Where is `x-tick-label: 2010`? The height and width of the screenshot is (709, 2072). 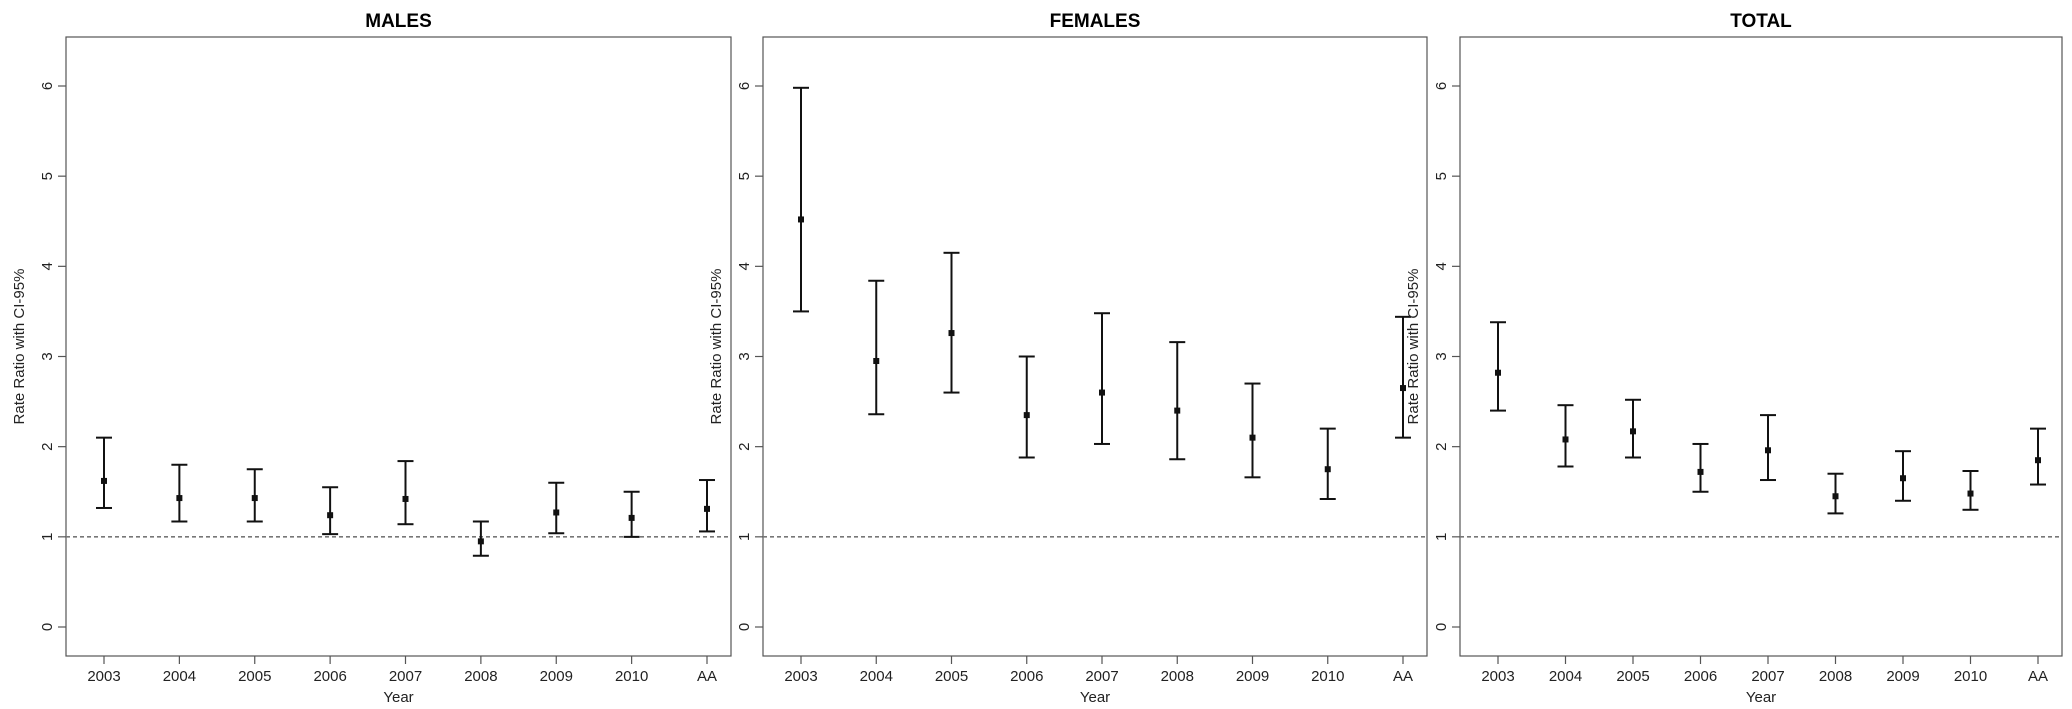 x-tick-label: 2010 is located at coordinates (1970, 676).